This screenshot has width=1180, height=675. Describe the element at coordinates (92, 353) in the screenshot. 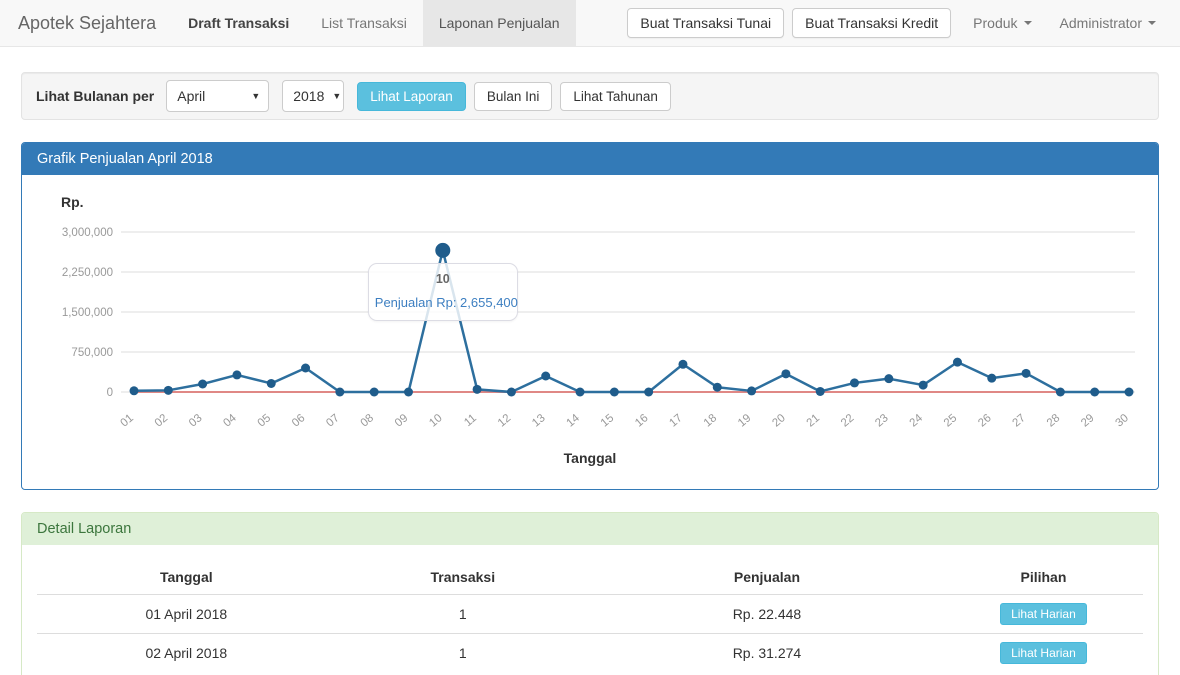

I see `y-tick-label: 750,000` at that location.